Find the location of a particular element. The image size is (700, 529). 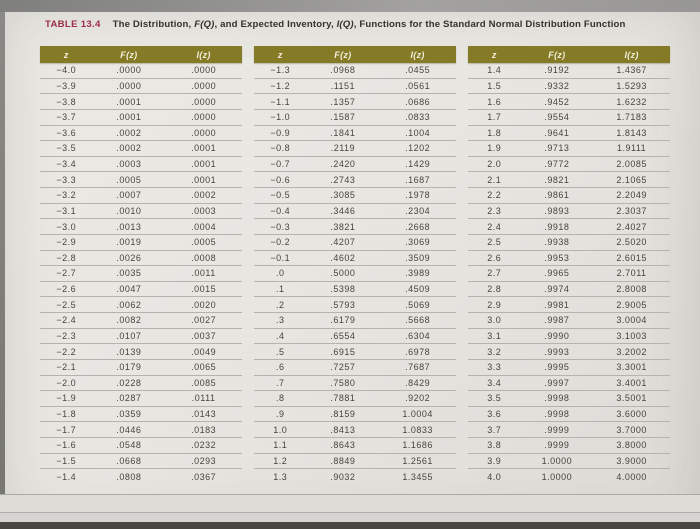

table-row: 2.7 .9965 2.7011 is located at coordinates (569, 274).